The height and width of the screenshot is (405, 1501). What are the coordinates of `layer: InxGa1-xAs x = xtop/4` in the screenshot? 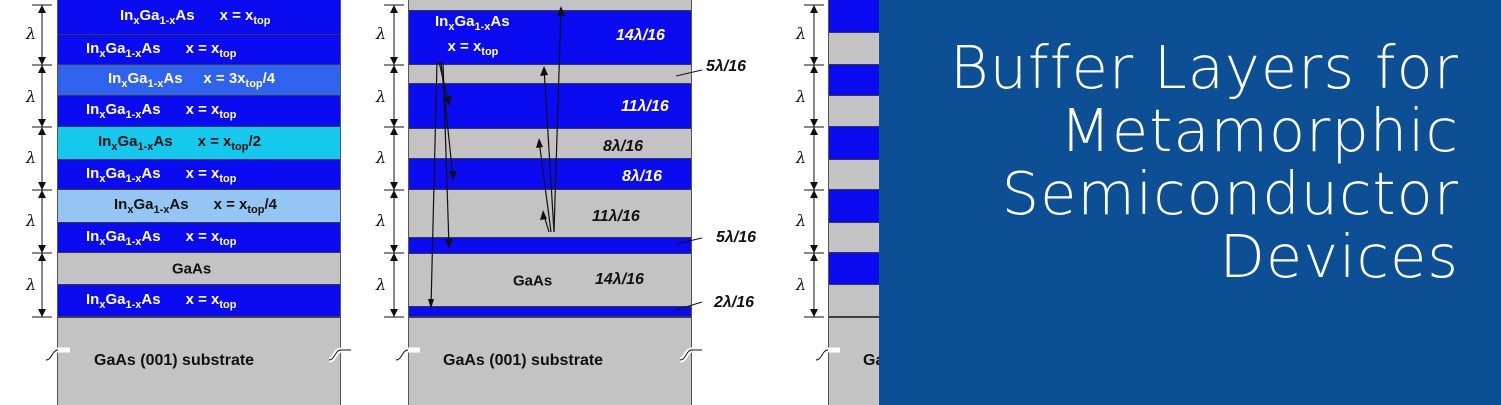 It's located at (199, 206).